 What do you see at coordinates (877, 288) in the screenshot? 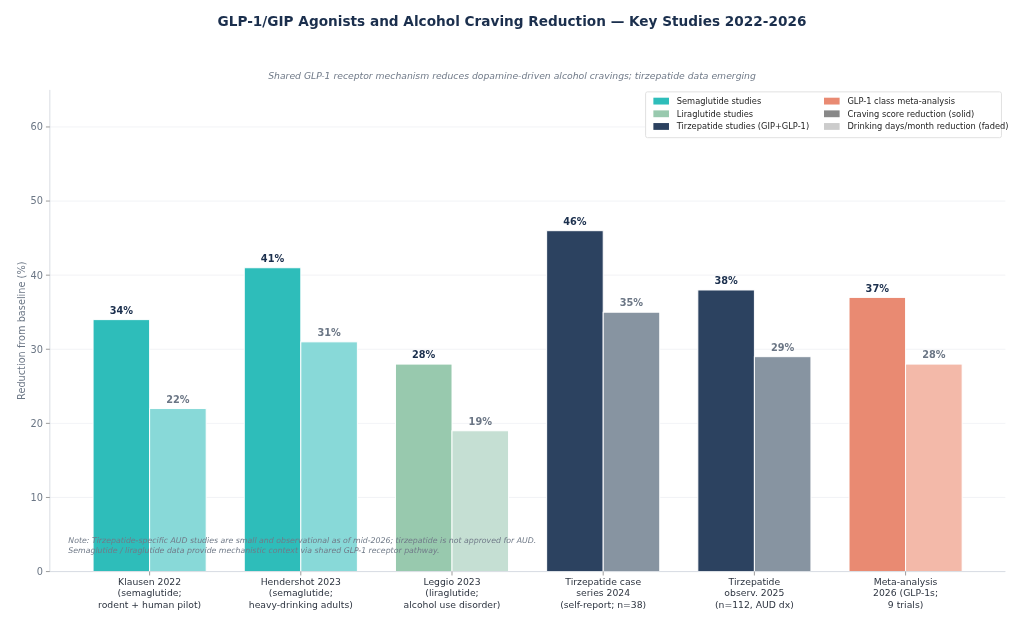
I see `data-label: 37%` at bounding box center [877, 288].